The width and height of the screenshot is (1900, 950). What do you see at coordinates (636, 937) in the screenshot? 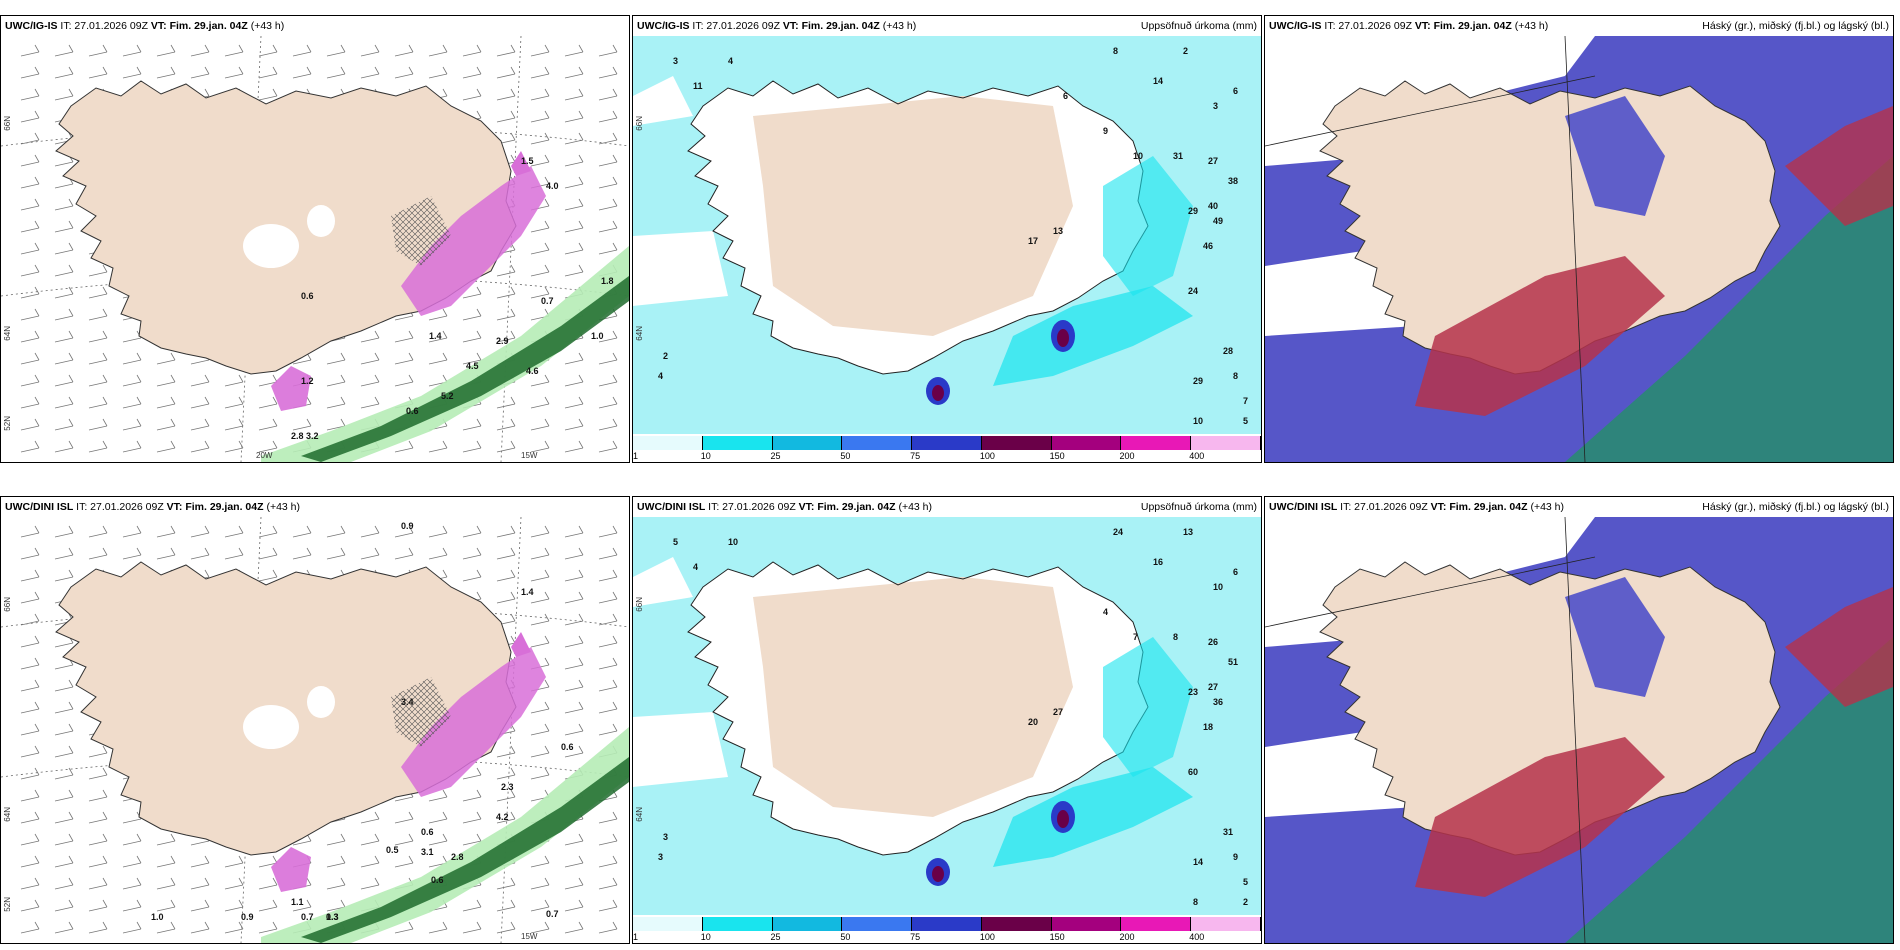
I see `colorbar-tick-label: 1` at bounding box center [636, 937].